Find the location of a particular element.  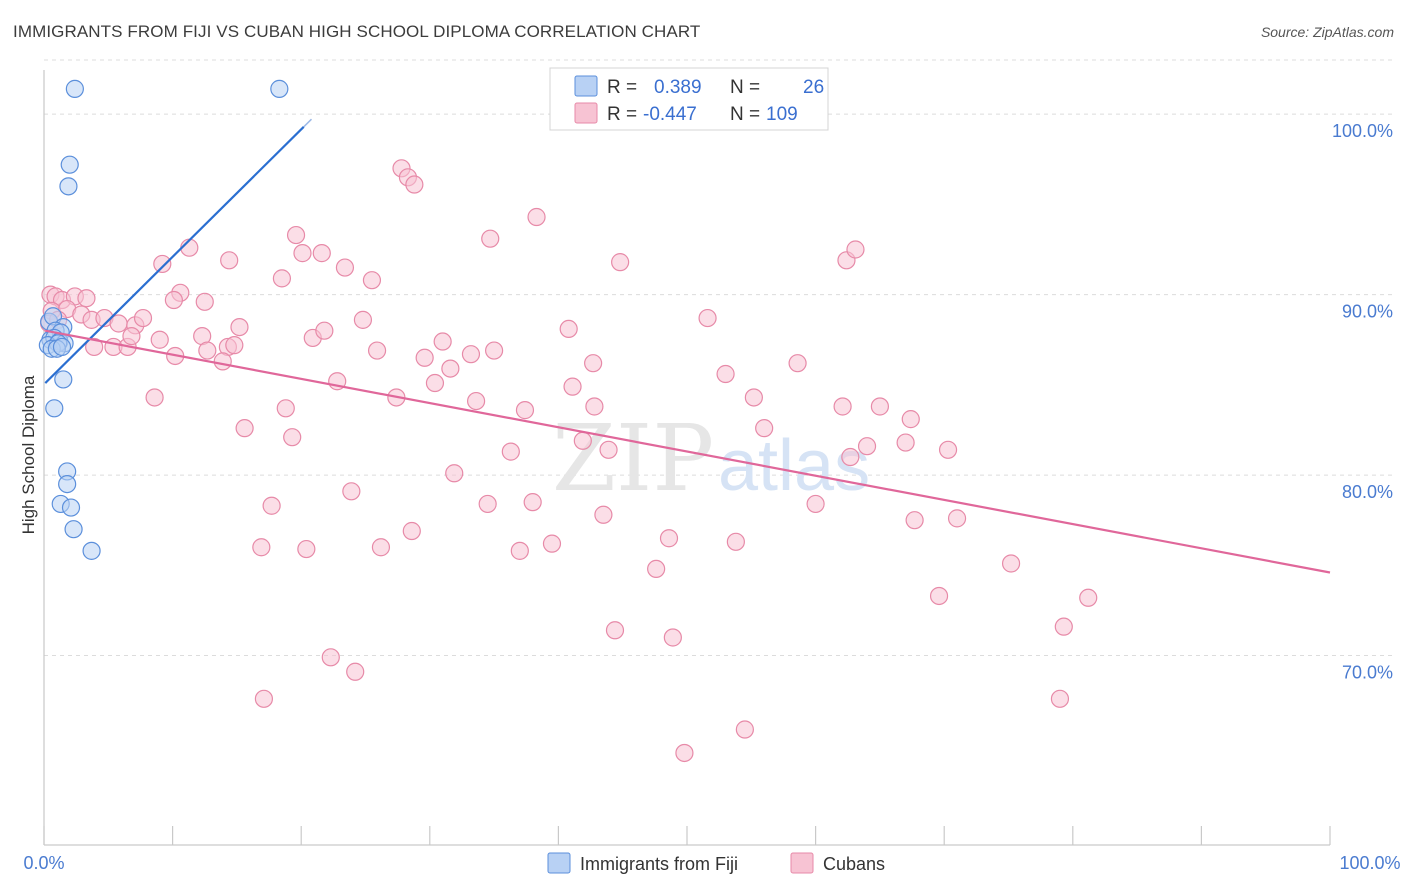

y-axis-title: High School Diploma is located at coordinates (28, 454).